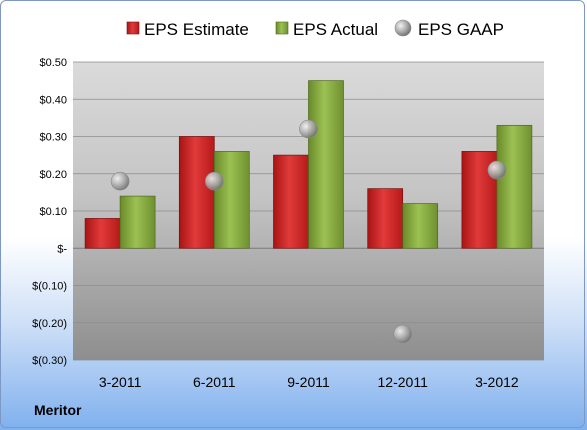 The width and height of the screenshot is (587, 430). What do you see at coordinates (196, 29) in the screenshot?
I see `legend-label-estimate: EPS Estimate` at bounding box center [196, 29].